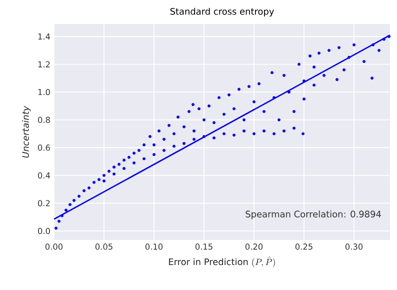 This screenshot has height=290, width=397. I want to click on y-tick-label: 1.0, so click(44, 92).